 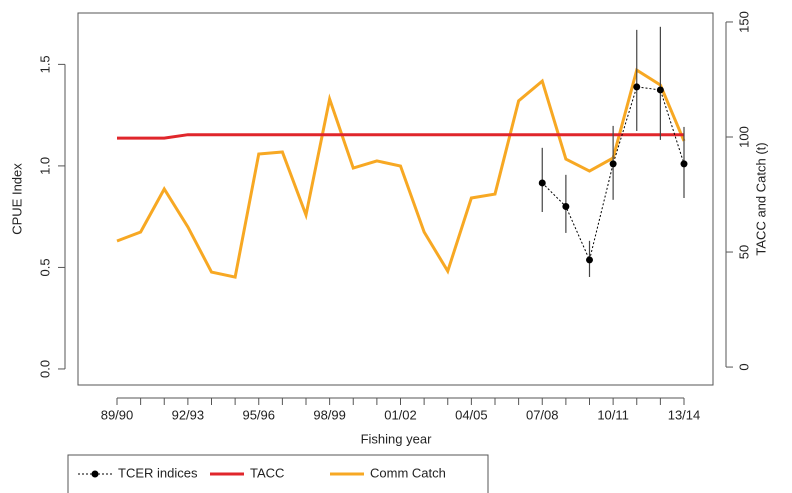 What do you see at coordinates (400, 136) in the screenshot?
I see `series-line` at bounding box center [400, 136].